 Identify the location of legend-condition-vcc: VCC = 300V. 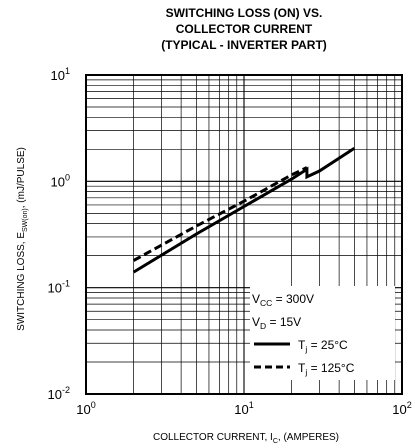
(283, 300).